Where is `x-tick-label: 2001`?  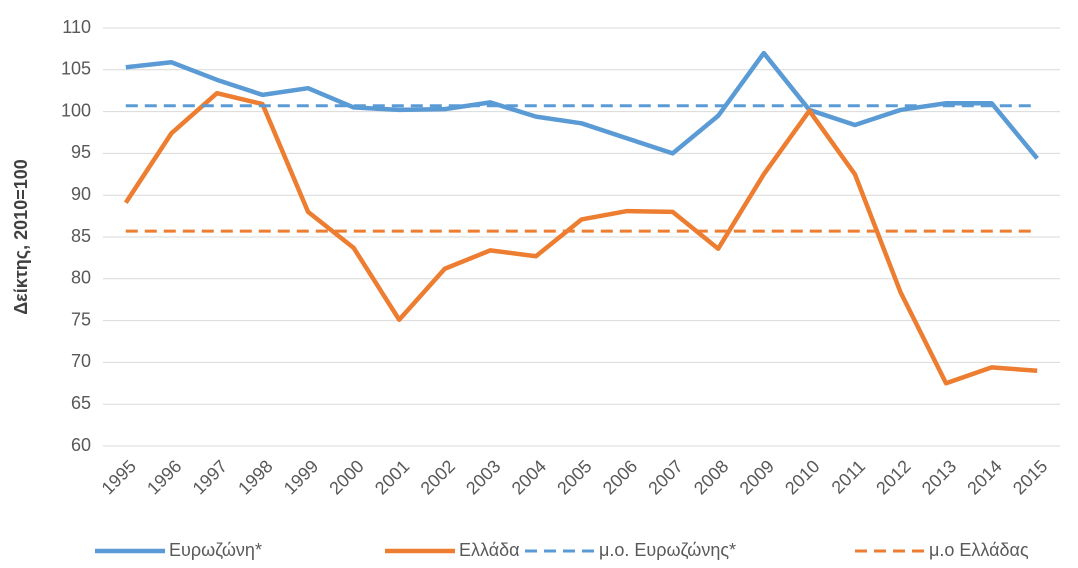 x-tick-label: 2001 is located at coordinates (392, 477).